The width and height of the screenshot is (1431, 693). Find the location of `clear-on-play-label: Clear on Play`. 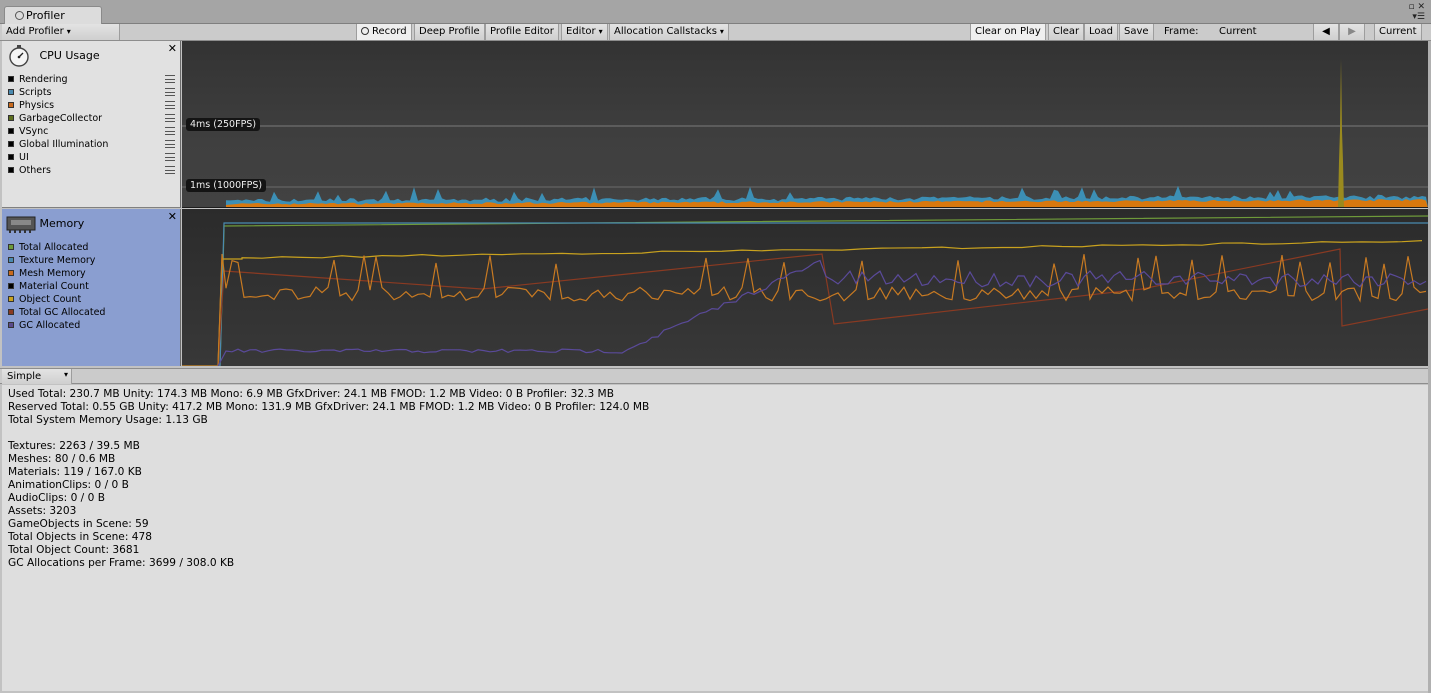

clear-on-play-label: Clear on Play is located at coordinates (1008, 31).